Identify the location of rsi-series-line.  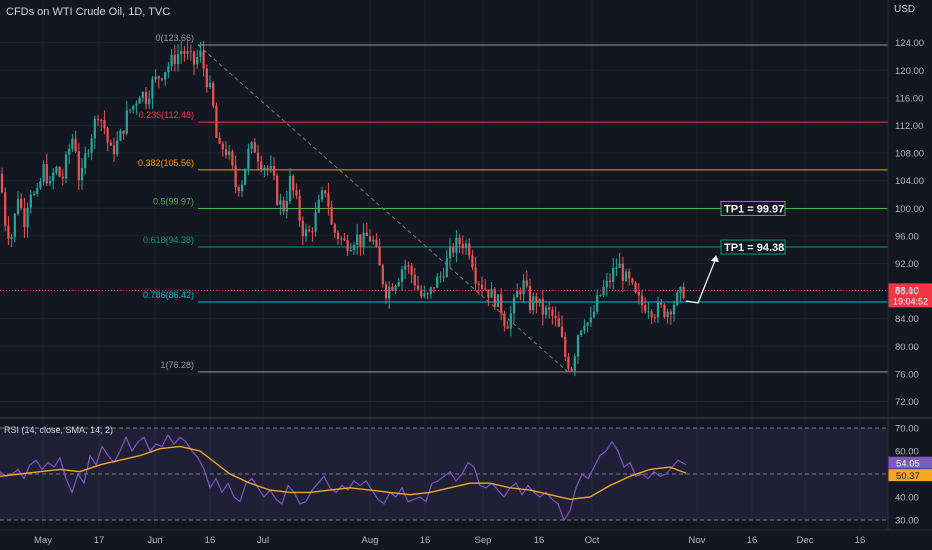
(343, 477).